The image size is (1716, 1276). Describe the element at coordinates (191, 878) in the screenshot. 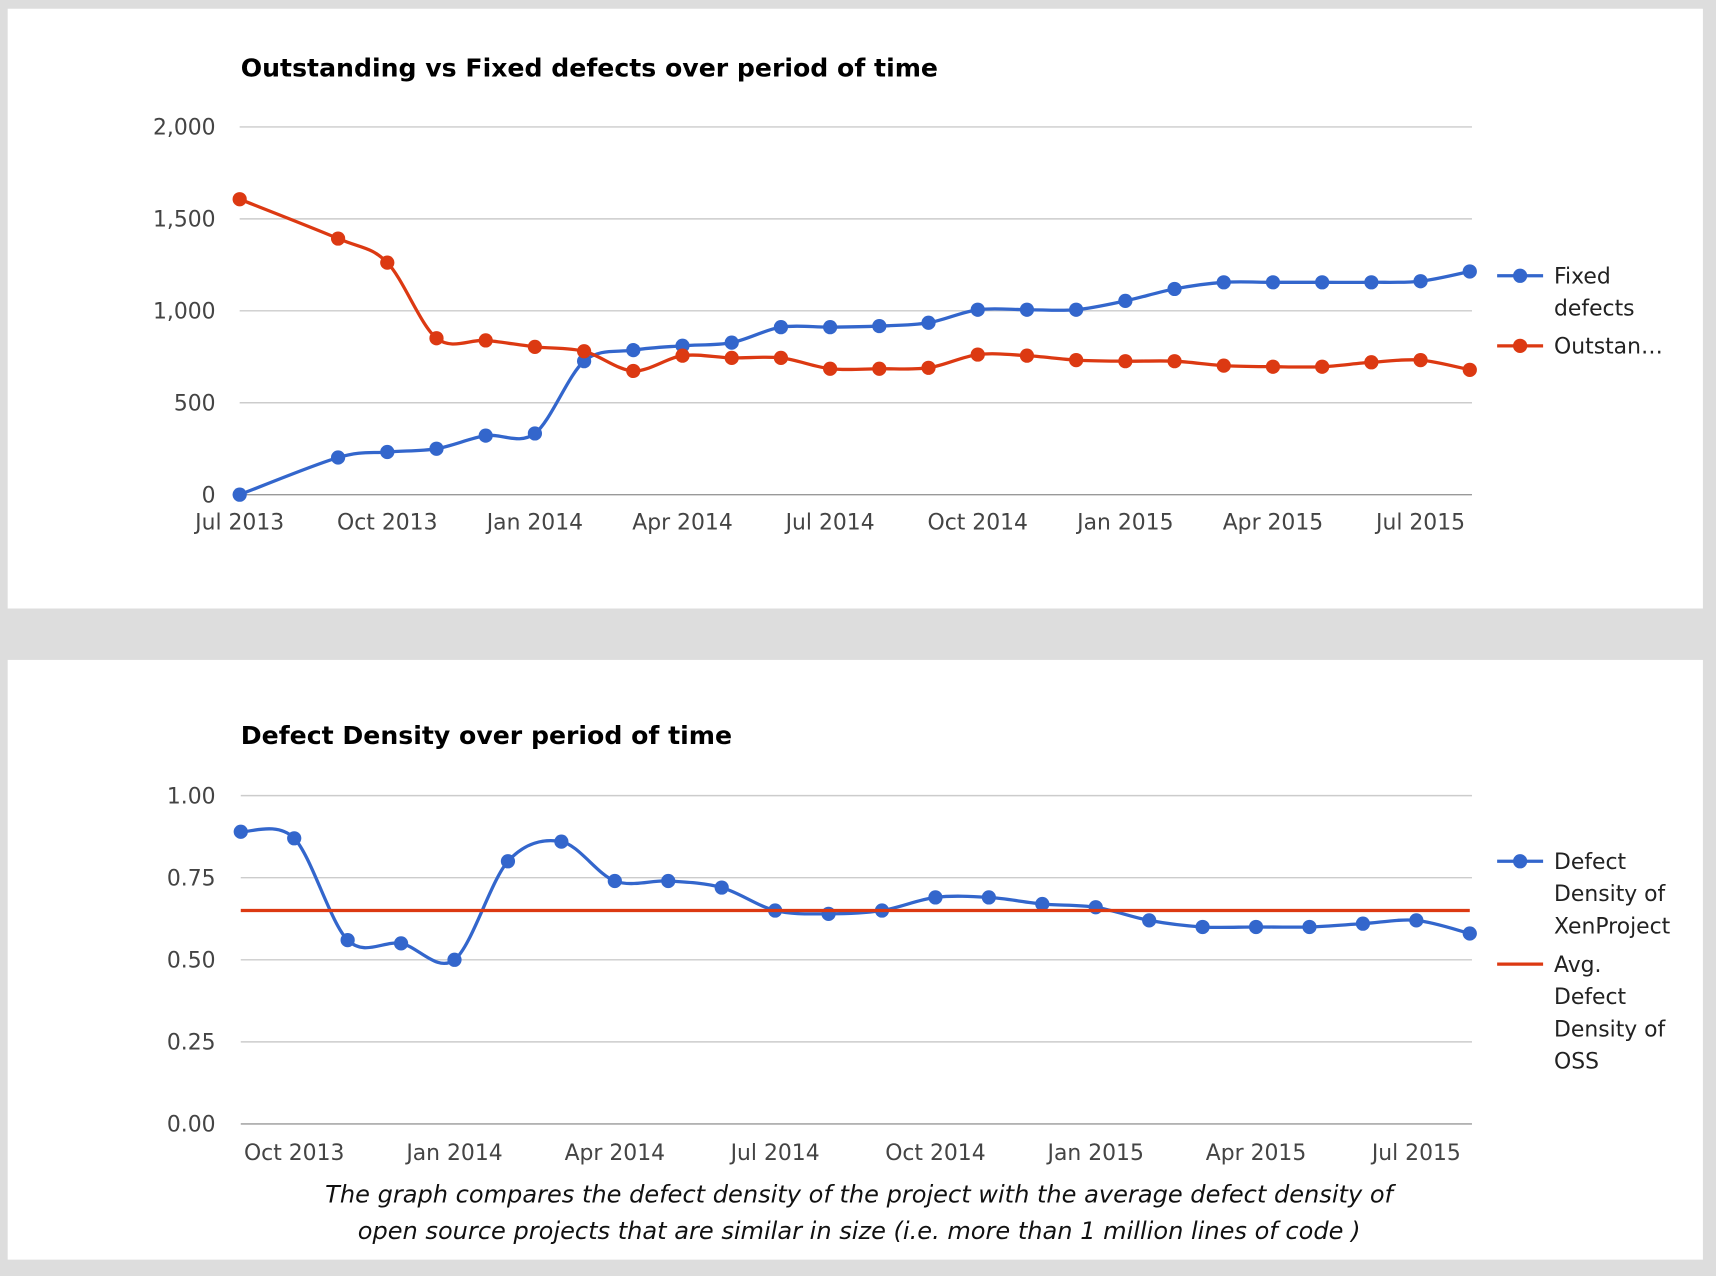

I see `y-tick-label: 0.75` at that location.